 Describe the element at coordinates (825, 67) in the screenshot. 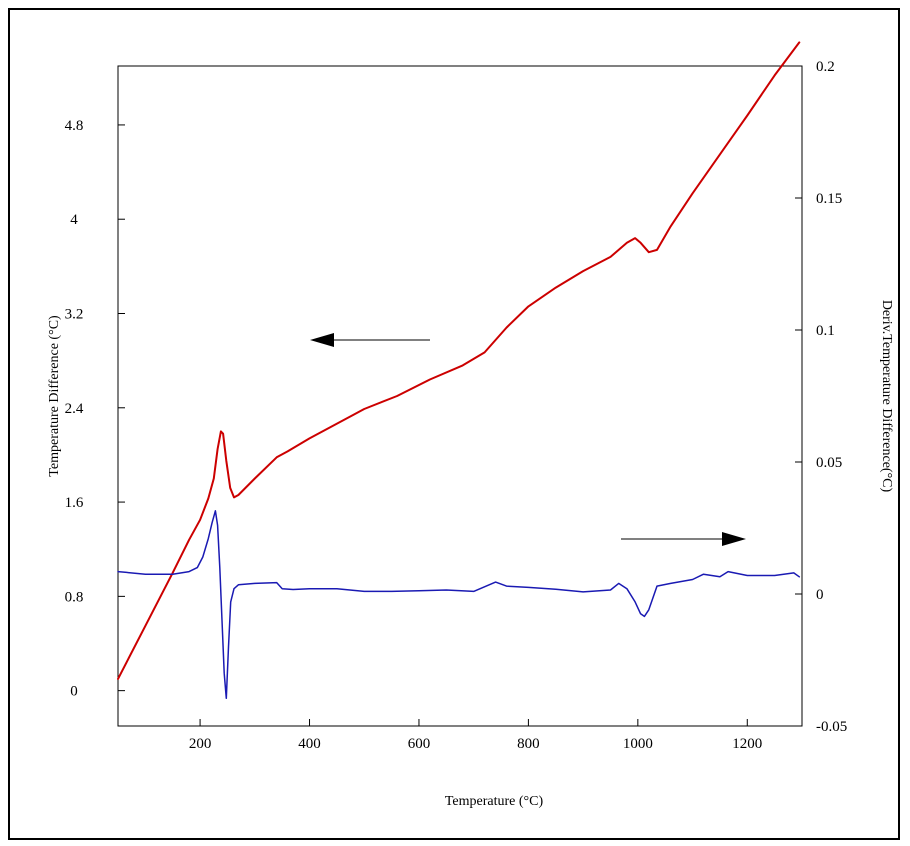

I see `right-y-tick-label: 0.2` at that location.